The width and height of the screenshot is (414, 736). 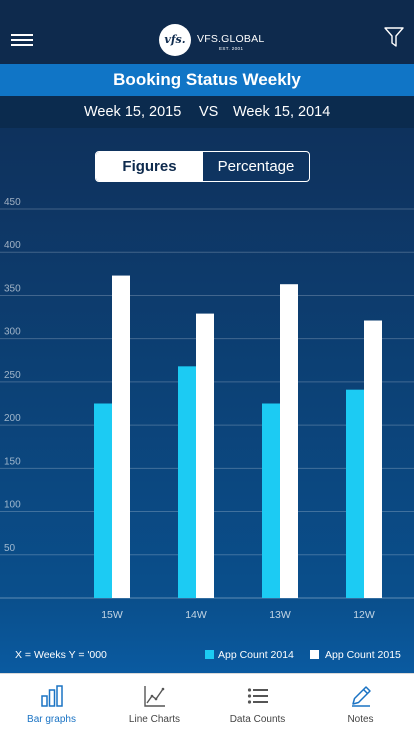 I want to click on figures-percentage-toggle: Figures Percentage, so click(x=202, y=166).